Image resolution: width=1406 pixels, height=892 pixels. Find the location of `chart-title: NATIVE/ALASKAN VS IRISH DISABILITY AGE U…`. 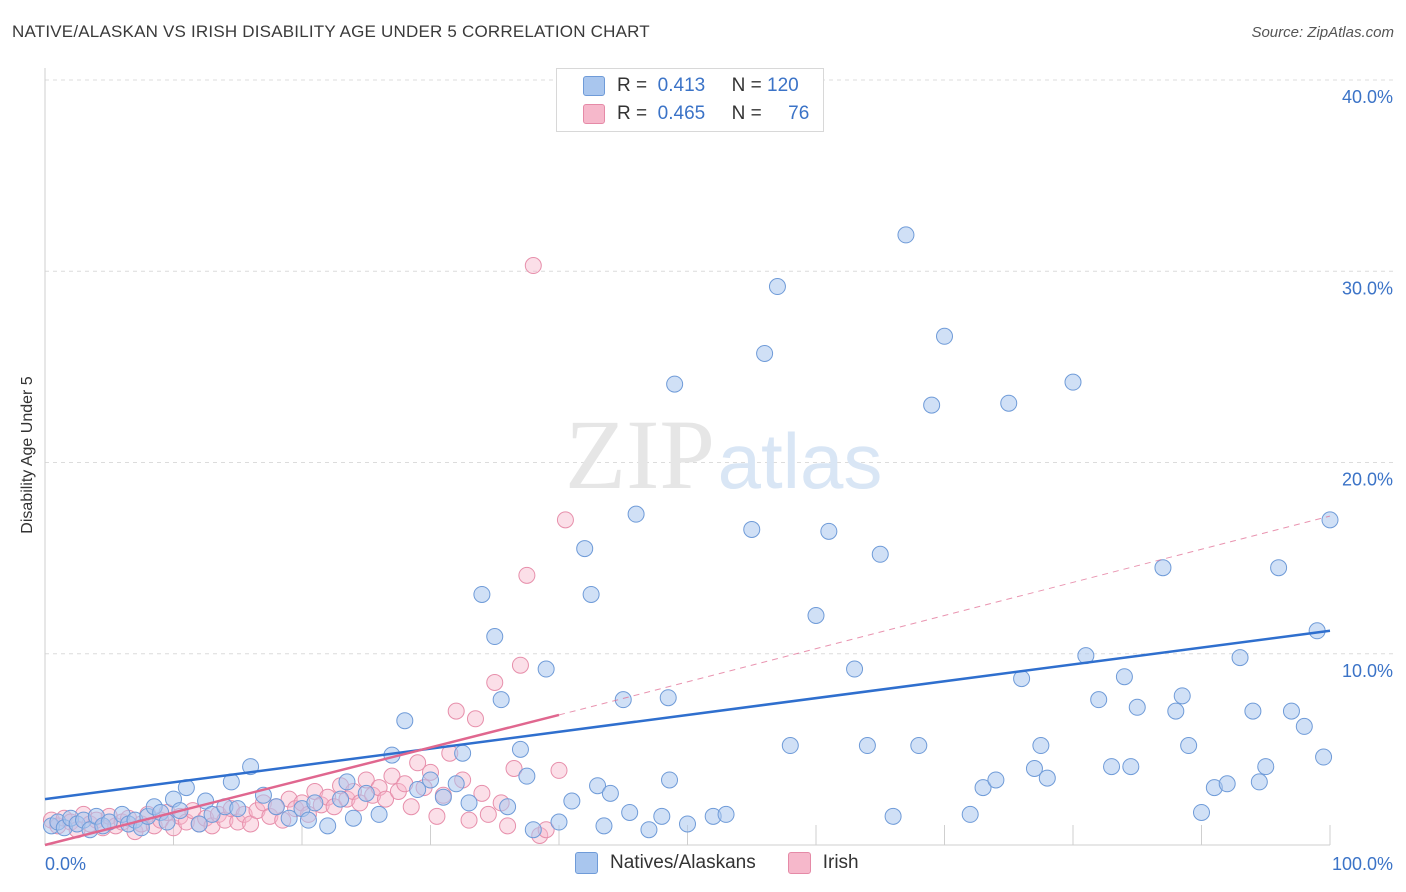

chart-title: NATIVE/ALASKAN VS IRISH DISABILITY AGE U… is located at coordinates (331, 31).